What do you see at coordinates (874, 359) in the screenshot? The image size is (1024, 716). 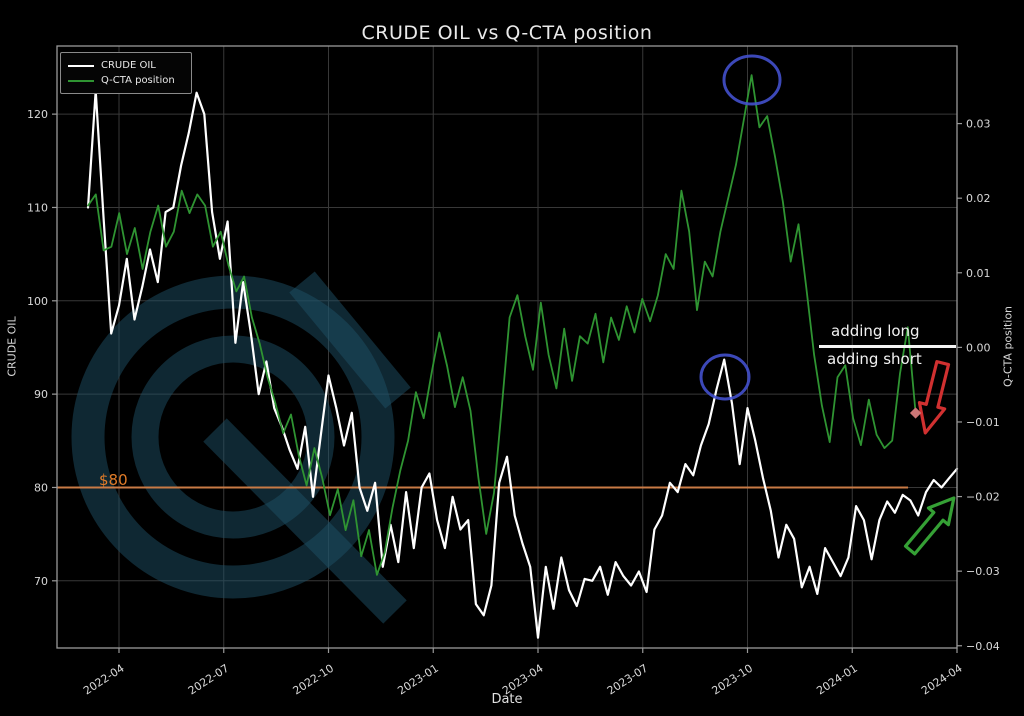 I see `annotation-adding-short: adding short` at bounding box center [874, 359].